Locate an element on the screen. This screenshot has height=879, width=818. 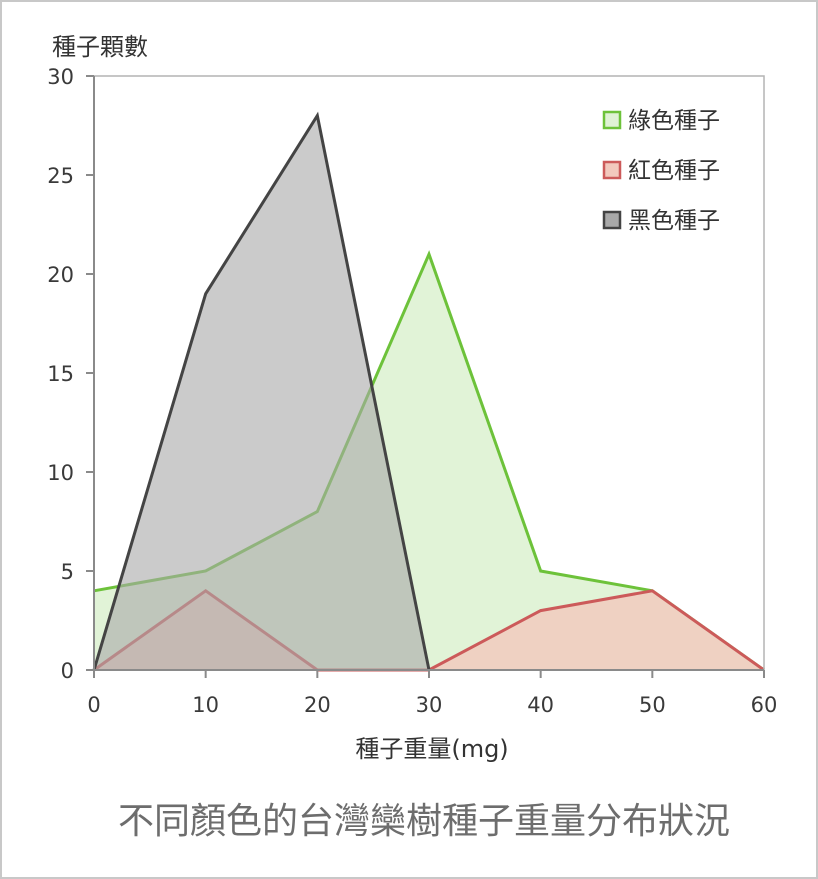
y-tick-label: 30 is located at coordinates (60, 77).